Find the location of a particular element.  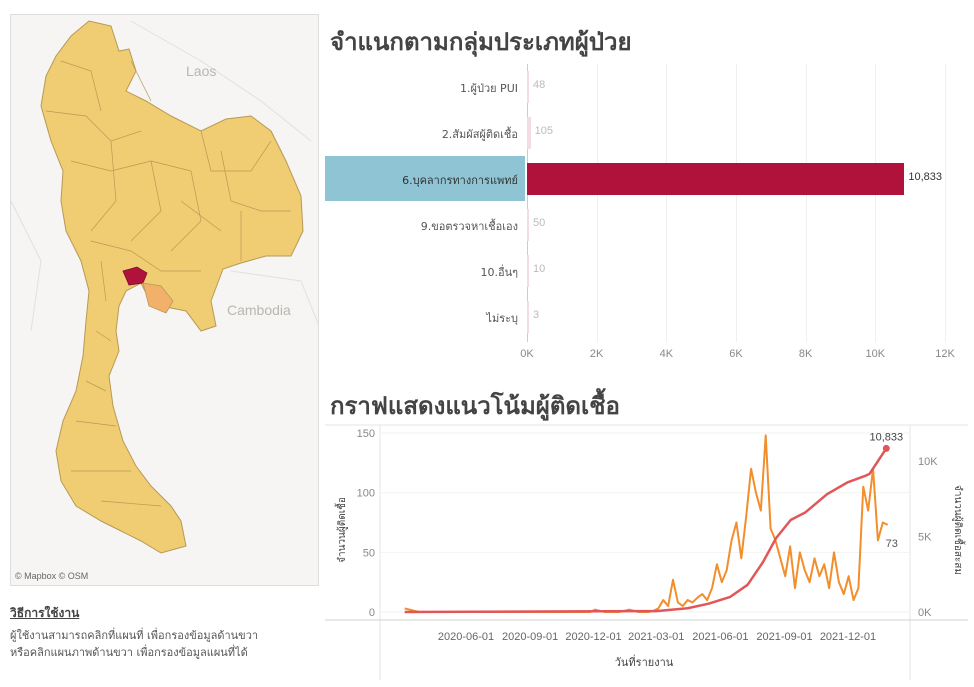

x-tick-label: 2021-12-01 is located at coordinates (848, 637).